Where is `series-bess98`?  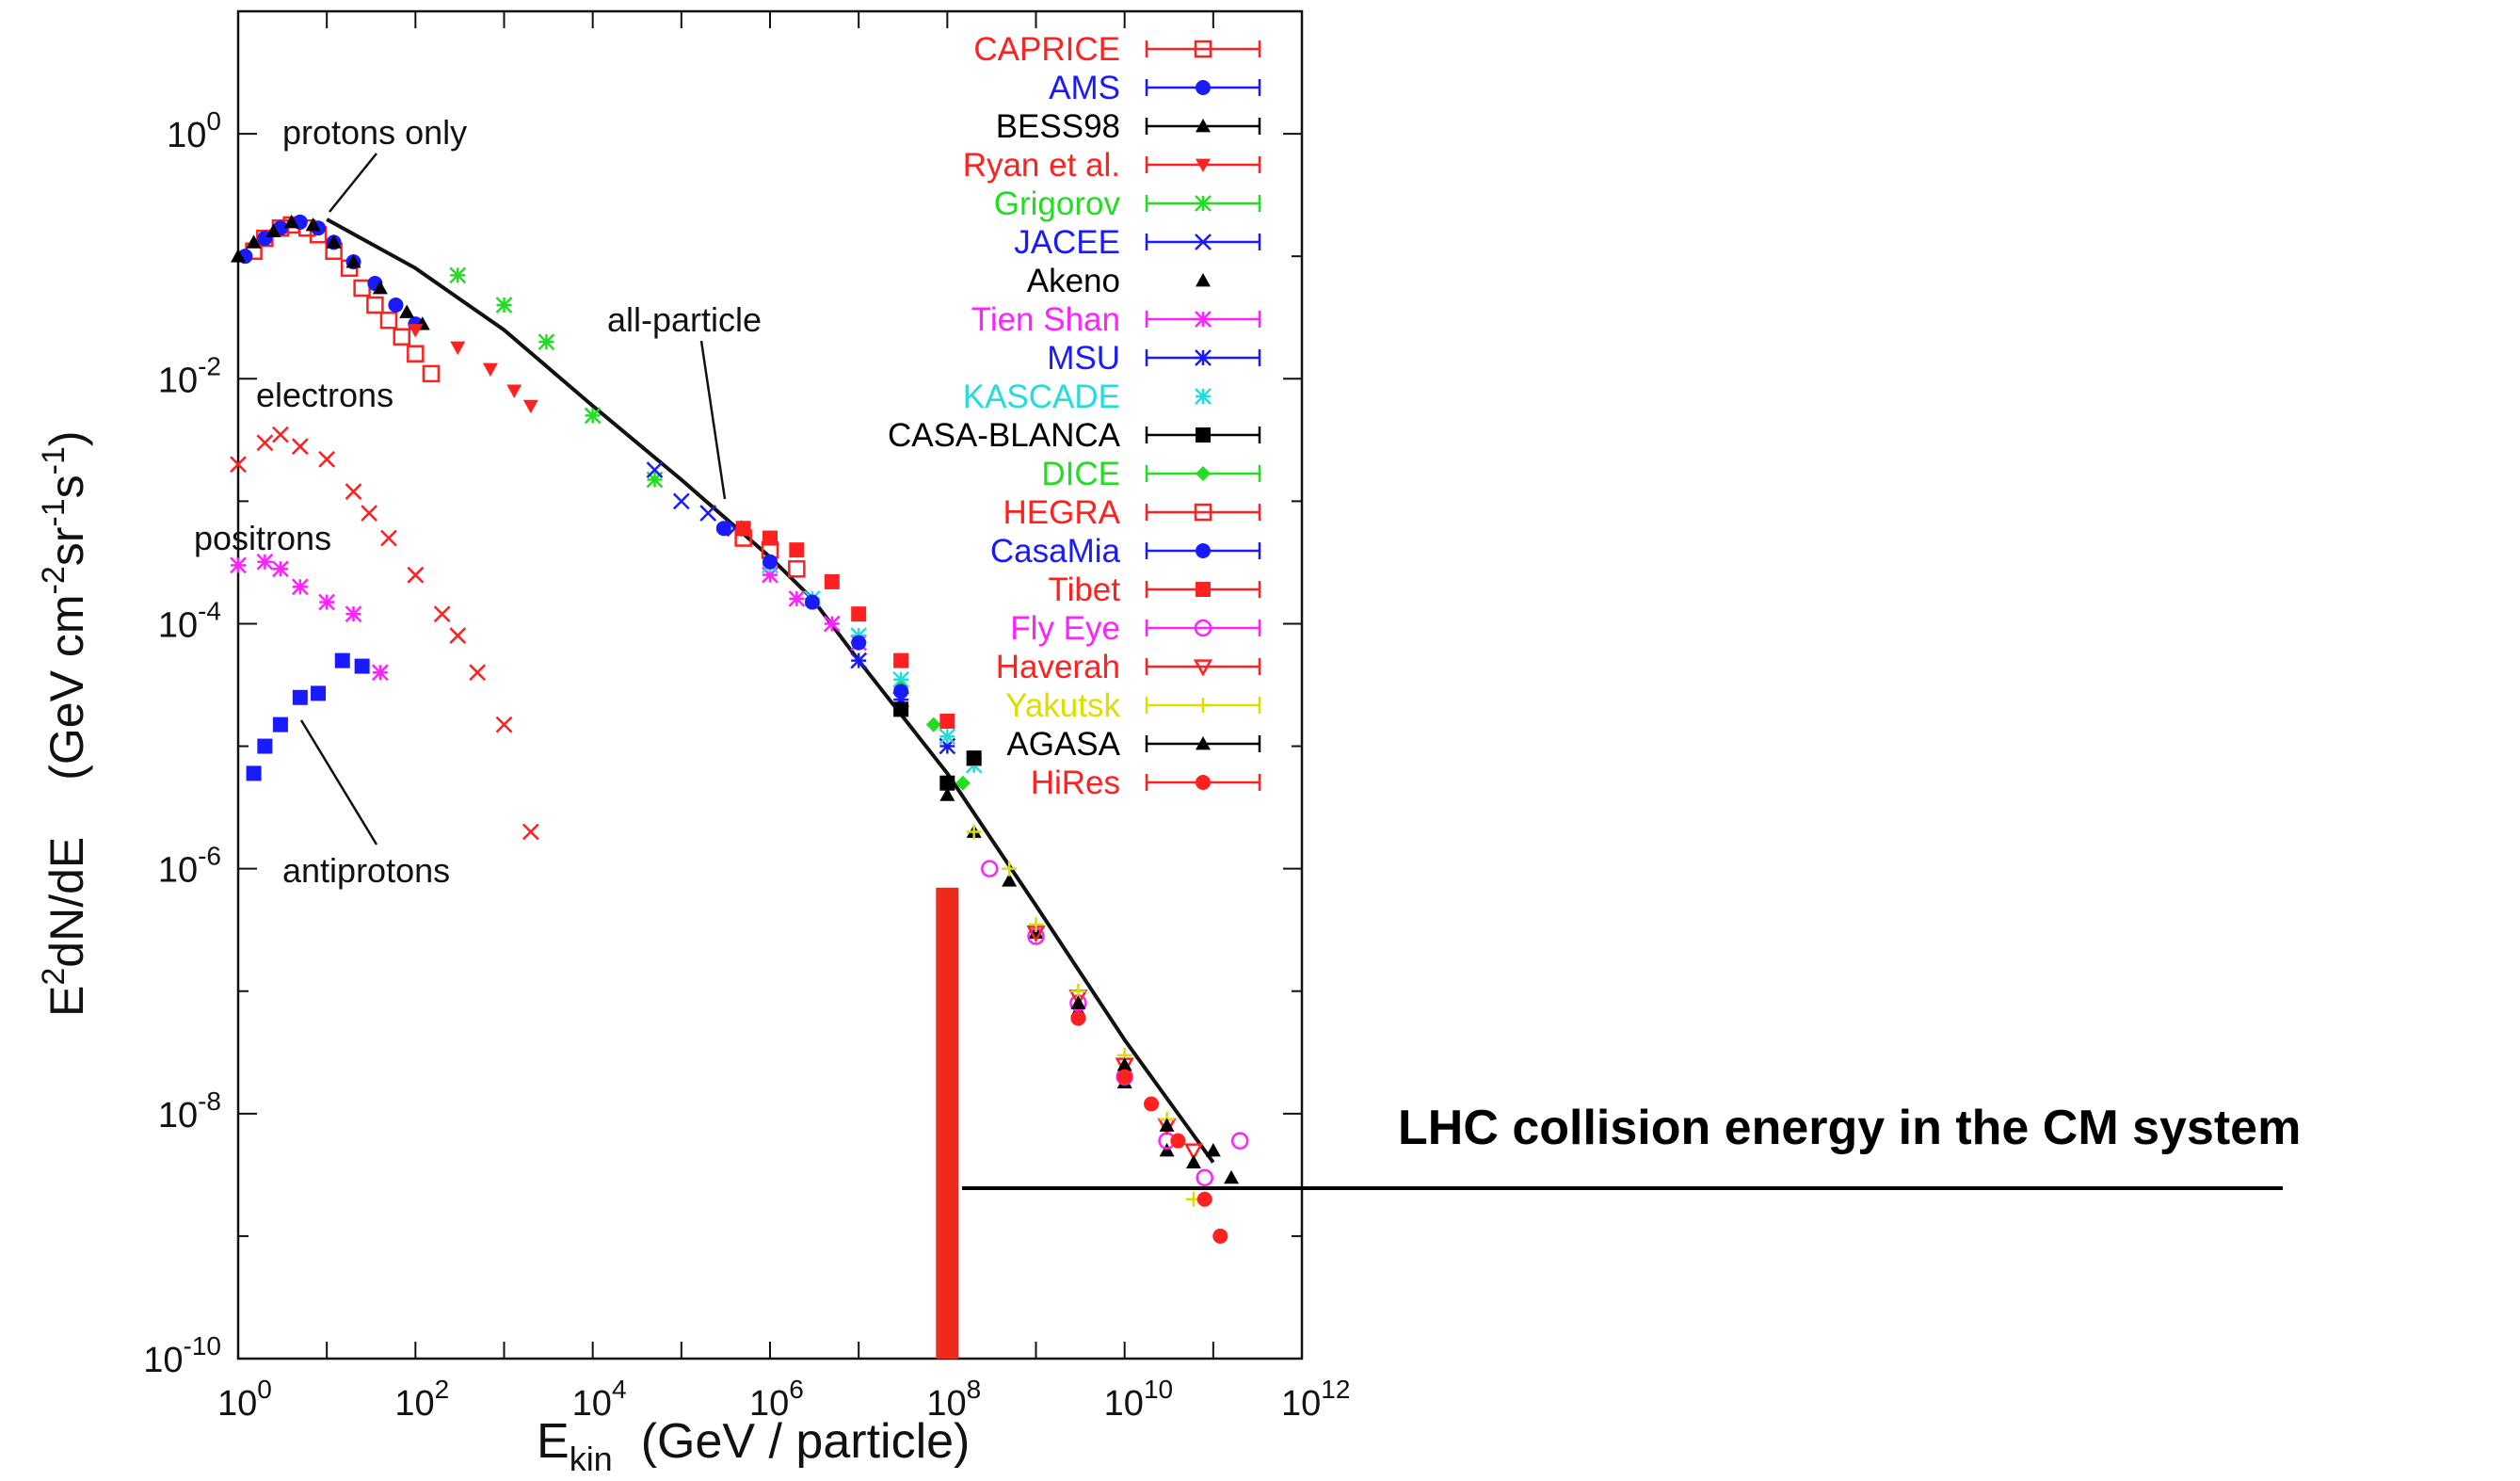 series-bess98 is located at coordinates (330, 272).